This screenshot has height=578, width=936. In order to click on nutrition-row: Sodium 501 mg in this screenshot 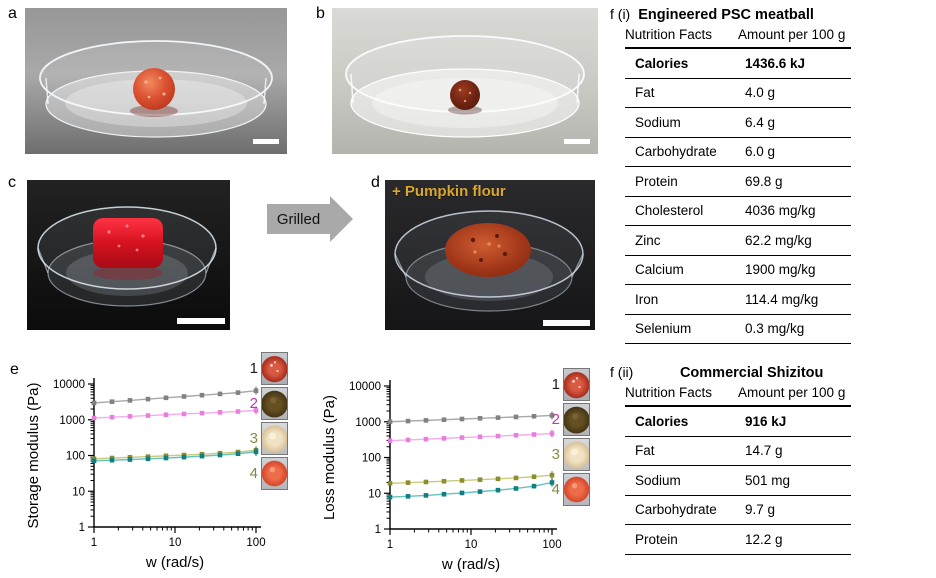, I will do `click(738, 481)`.